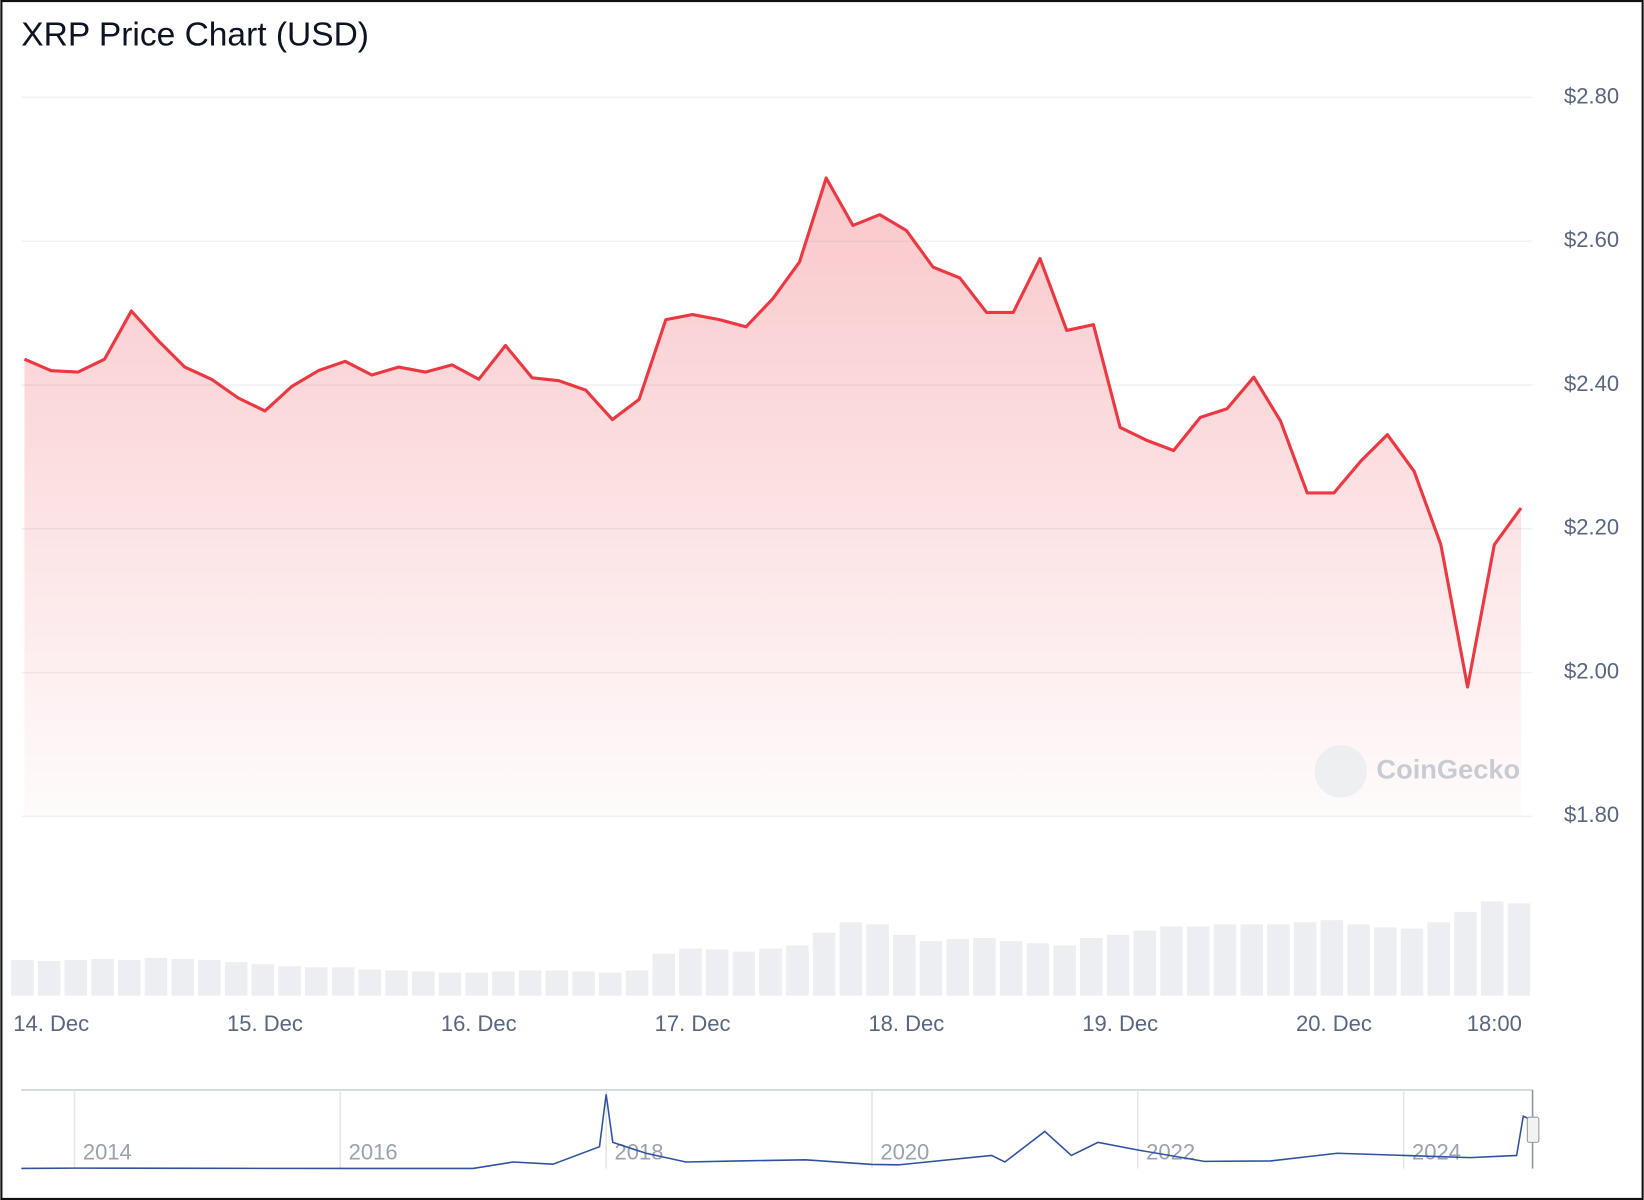 This screenshot has width=1644, height=1200. I want to click on x-tick-label: 17. Dec, so click(693, 1023).